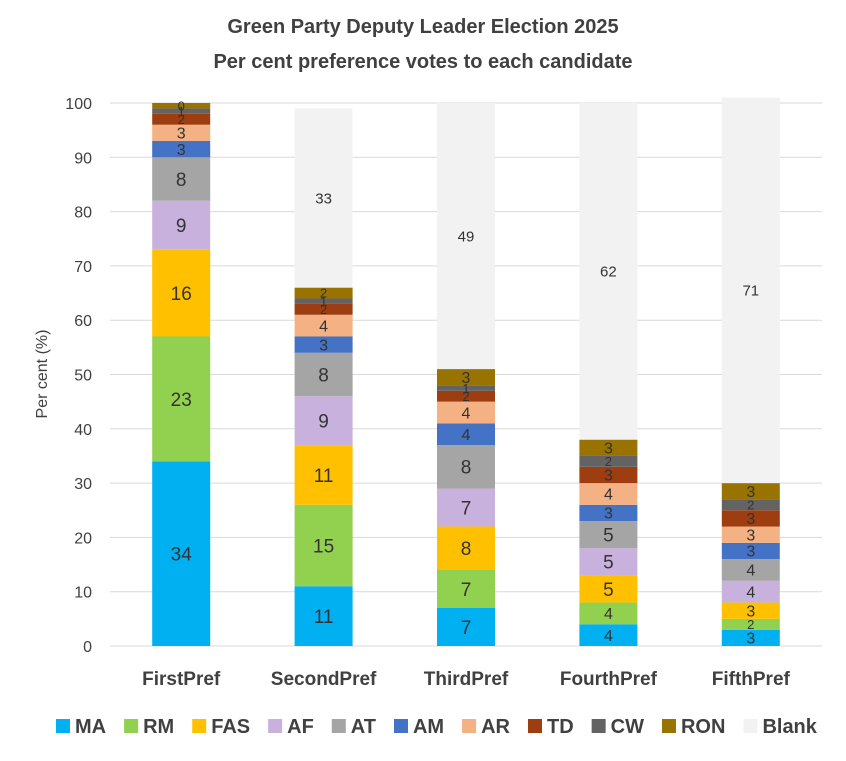 This screenshot has height=761, width=846. What do you see at coordinates (609, 679) in the screenshot?
I see `x-tick-label: FourthPref` at bounding box center [609, 679].